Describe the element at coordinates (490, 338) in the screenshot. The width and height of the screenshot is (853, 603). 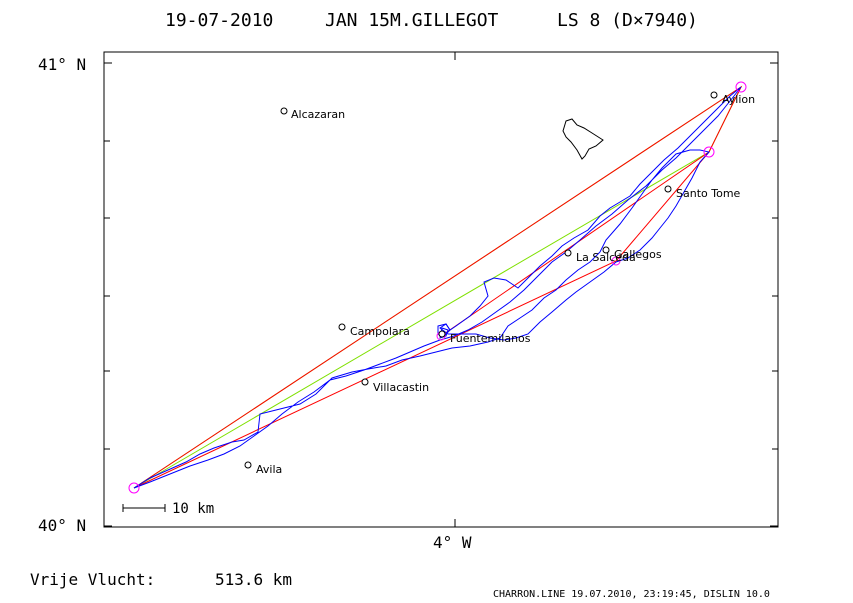
I see `place-label-fuentemilanos: Fuentemilanos` at that location.